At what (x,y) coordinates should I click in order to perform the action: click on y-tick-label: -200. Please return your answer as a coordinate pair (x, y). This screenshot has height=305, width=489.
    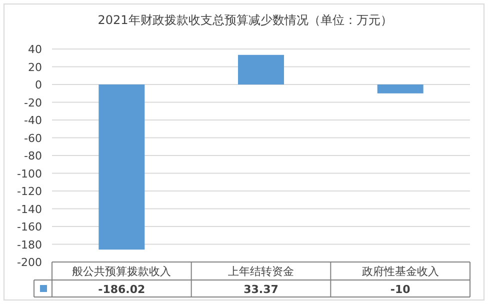
    Looking at the image, I should click on (29, 262).